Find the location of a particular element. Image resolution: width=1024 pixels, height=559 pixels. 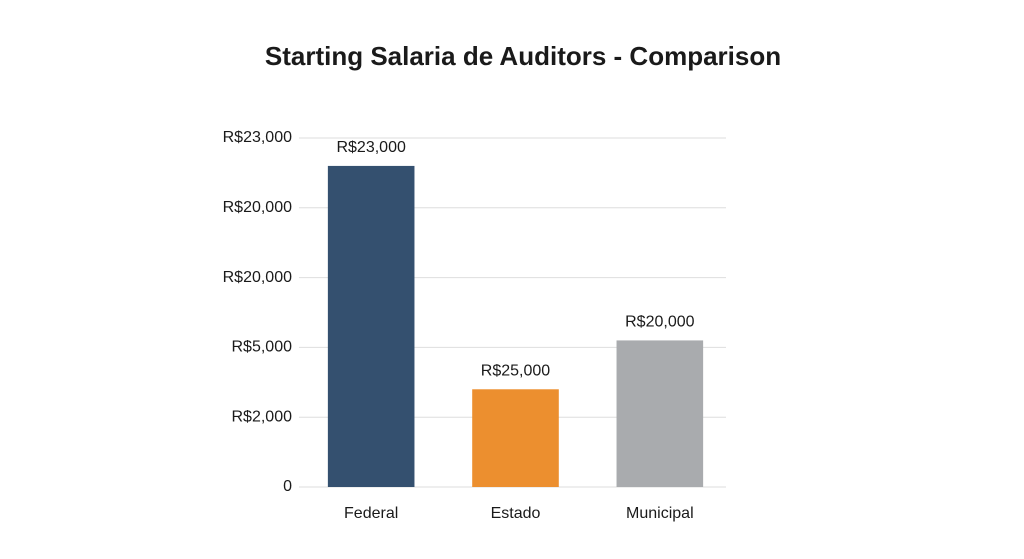

y-tick-label: R$23,000 is located at coordinates (257, 137).